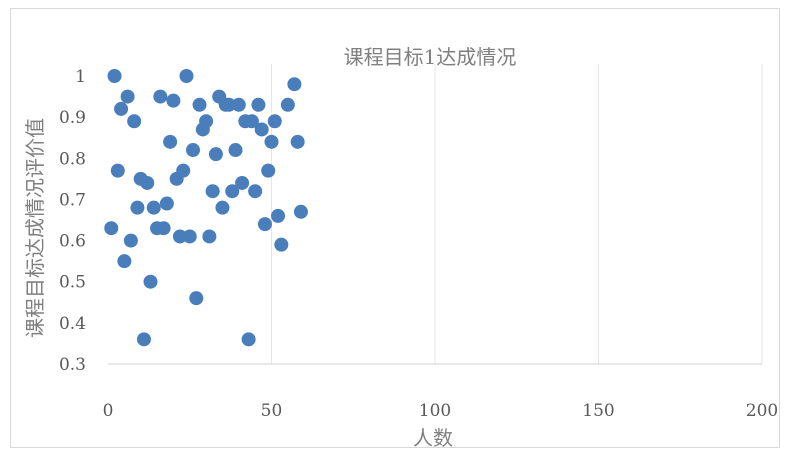 This screenshot has height=453, width=789. I want to click on x-tick-label: 0, so click(108, 411).